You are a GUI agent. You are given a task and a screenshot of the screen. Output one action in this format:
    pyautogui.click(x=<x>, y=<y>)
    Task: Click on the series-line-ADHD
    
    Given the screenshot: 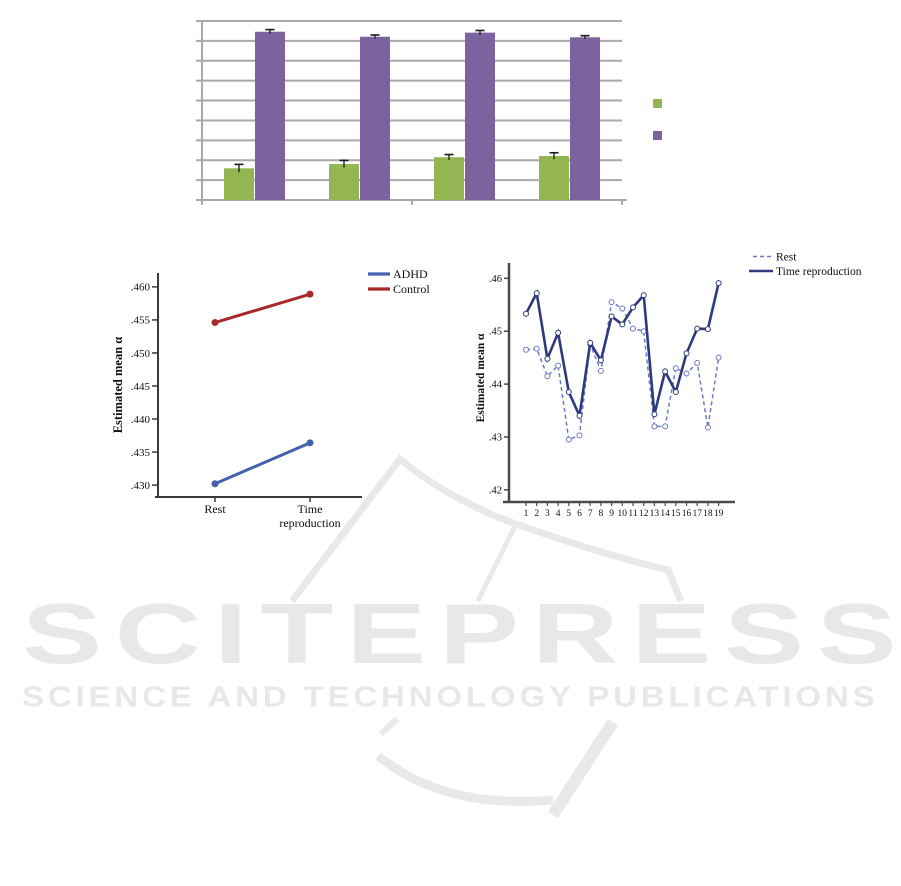 What is the action you would take?
    pyautogui.click(x=262, y=463)
    